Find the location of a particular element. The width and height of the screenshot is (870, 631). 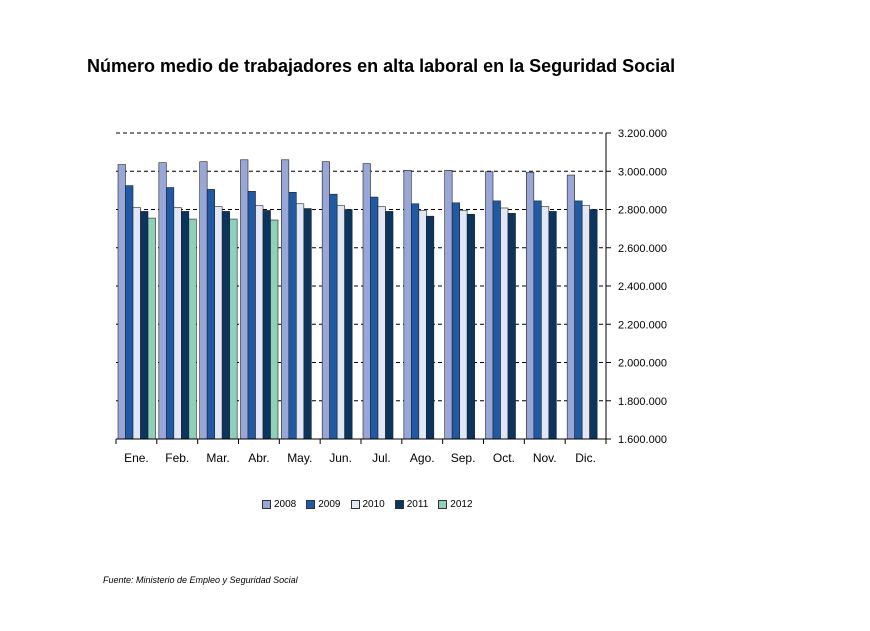

bar-2012-mar is located at coordinates (233, 329).